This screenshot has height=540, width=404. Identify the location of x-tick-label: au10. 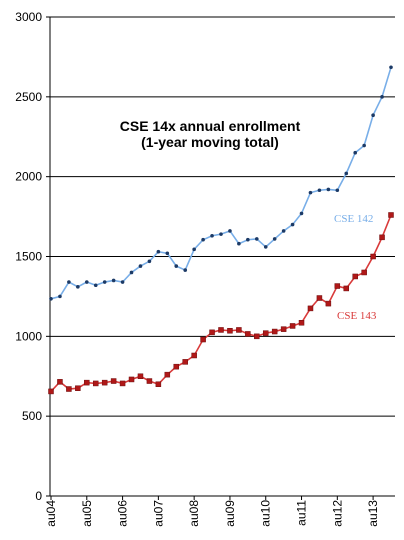
(266, 513).